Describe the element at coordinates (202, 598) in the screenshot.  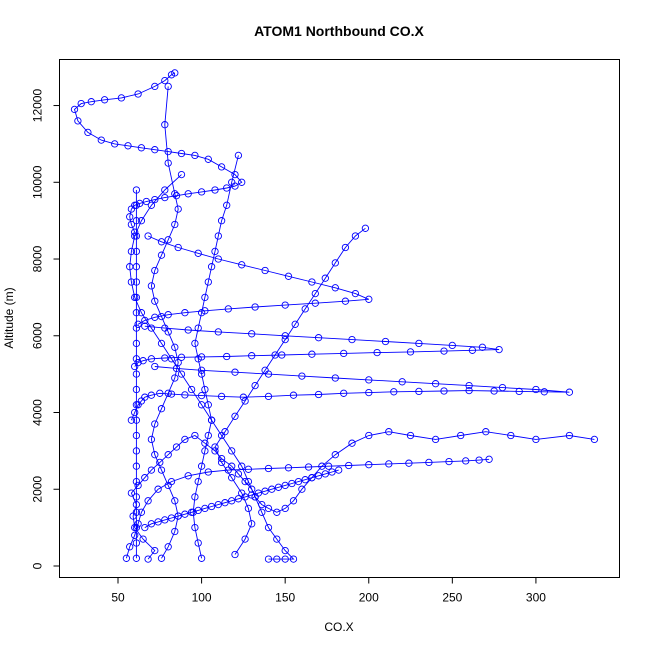
I see `x-tick-label: 100` at that location.